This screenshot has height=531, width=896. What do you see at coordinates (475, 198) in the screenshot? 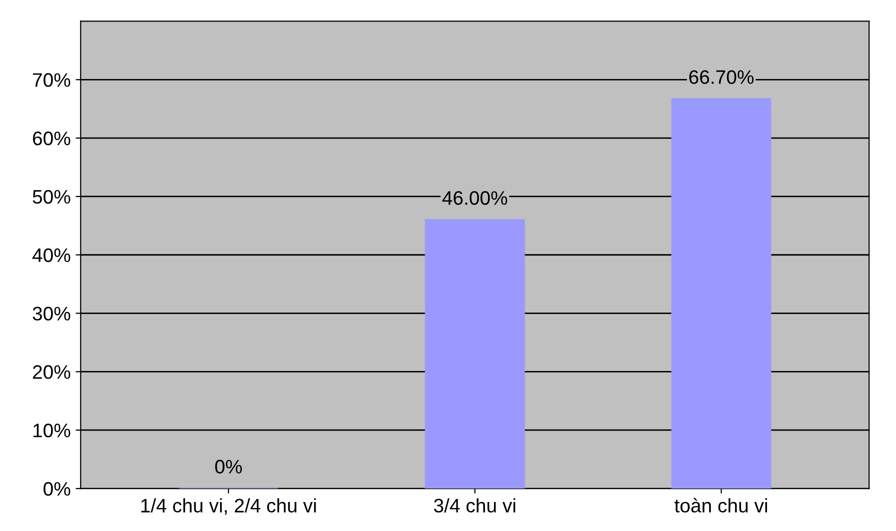
I see `data-label: 46.00%` at bounding box center [475, 198].